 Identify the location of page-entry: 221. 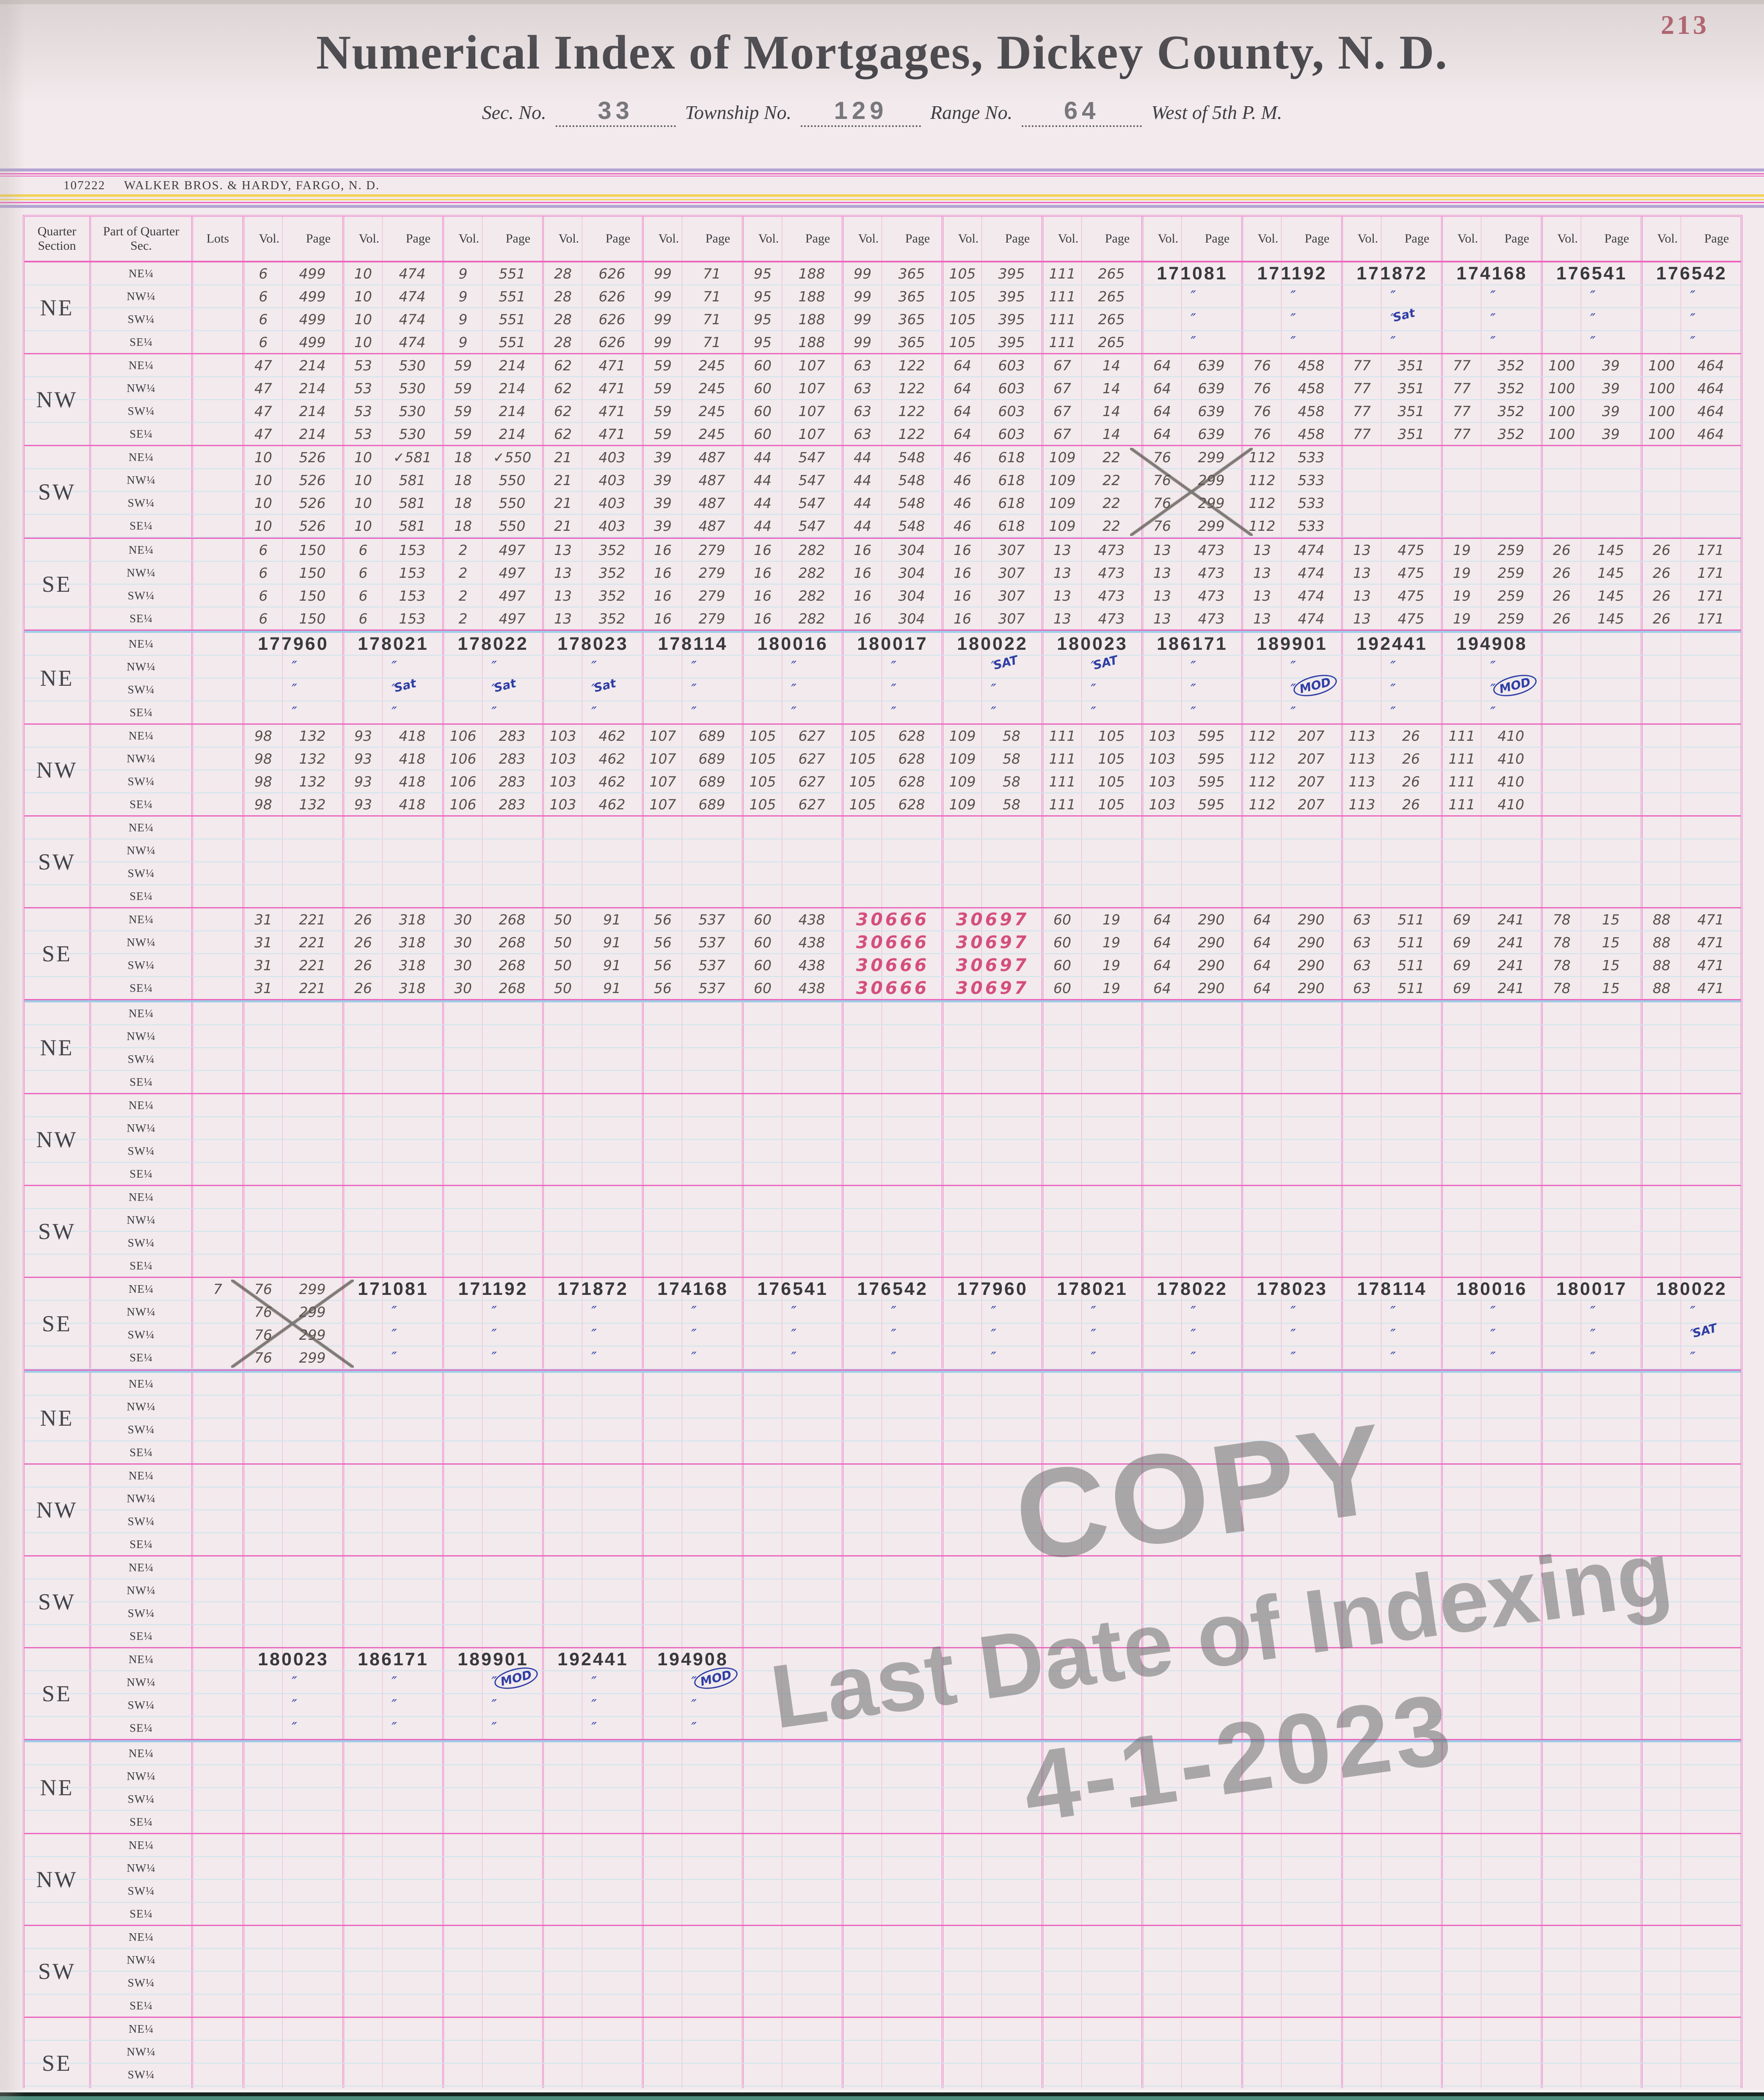
(312, 988).